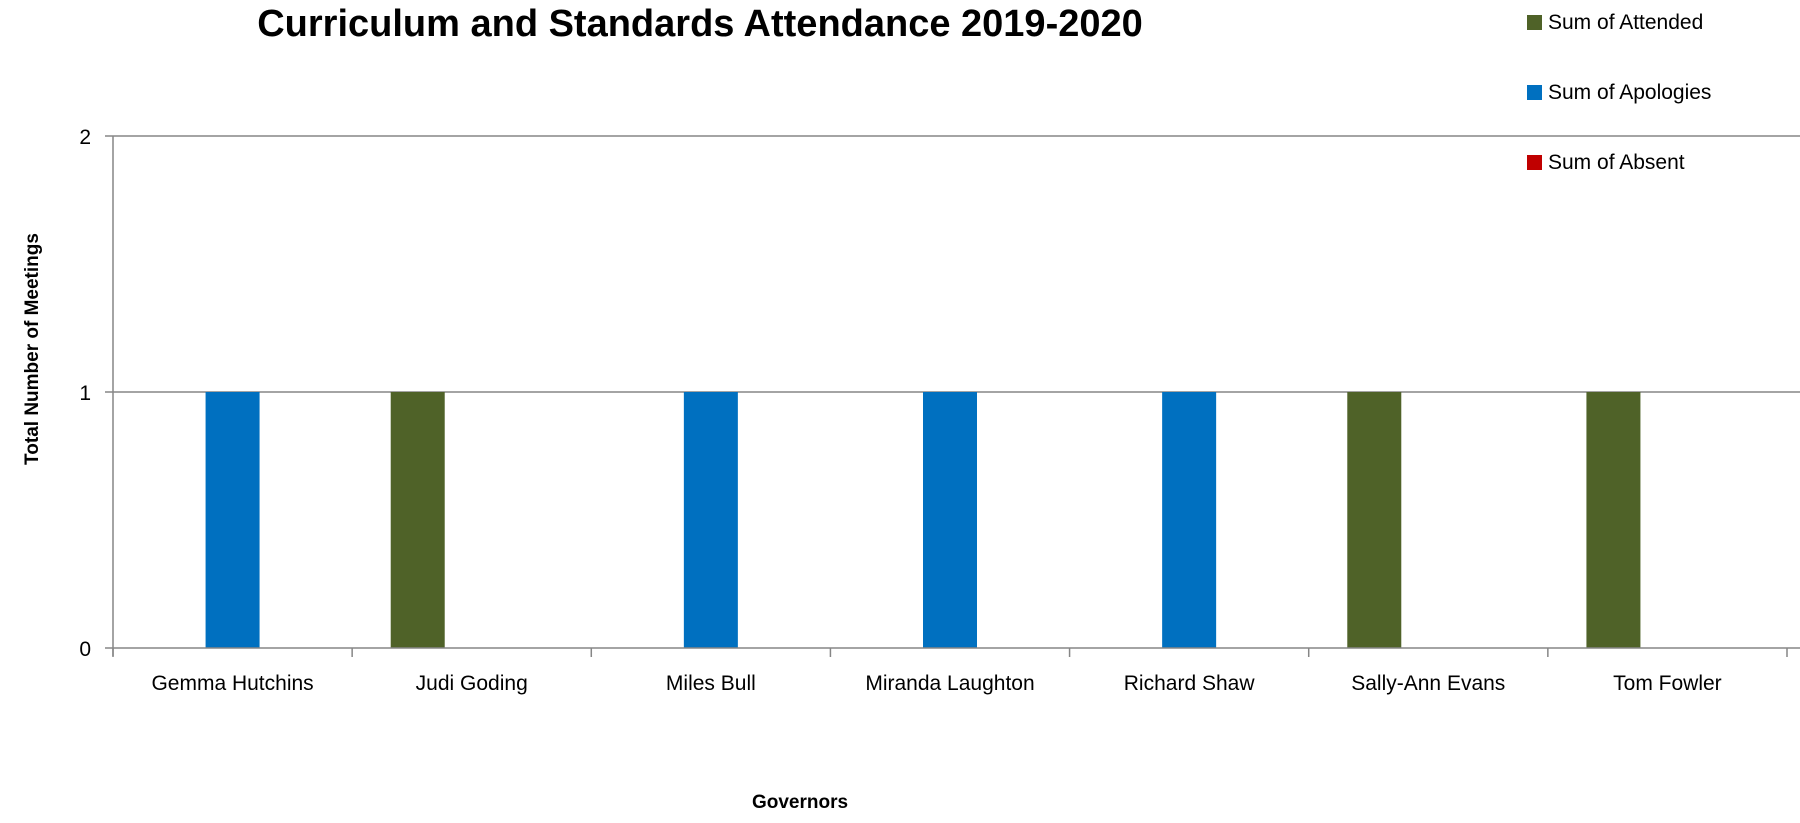 This screenshot has height=823, width=1800. I want to click on x-tick-label: Miranda Laughton, so click(949, 683).